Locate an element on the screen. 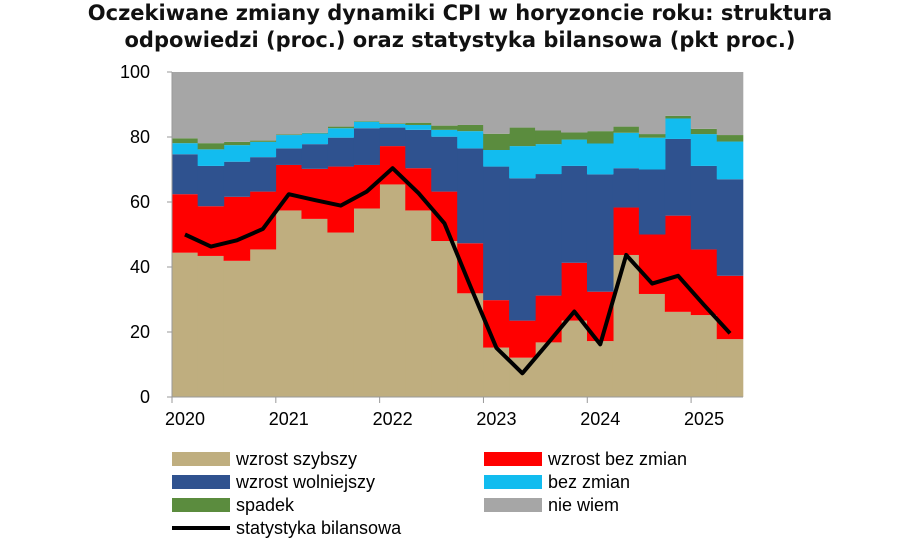 This screenshot has height=554, width=920. x-tick-label: 2025 is located at coordinates (704, 419).